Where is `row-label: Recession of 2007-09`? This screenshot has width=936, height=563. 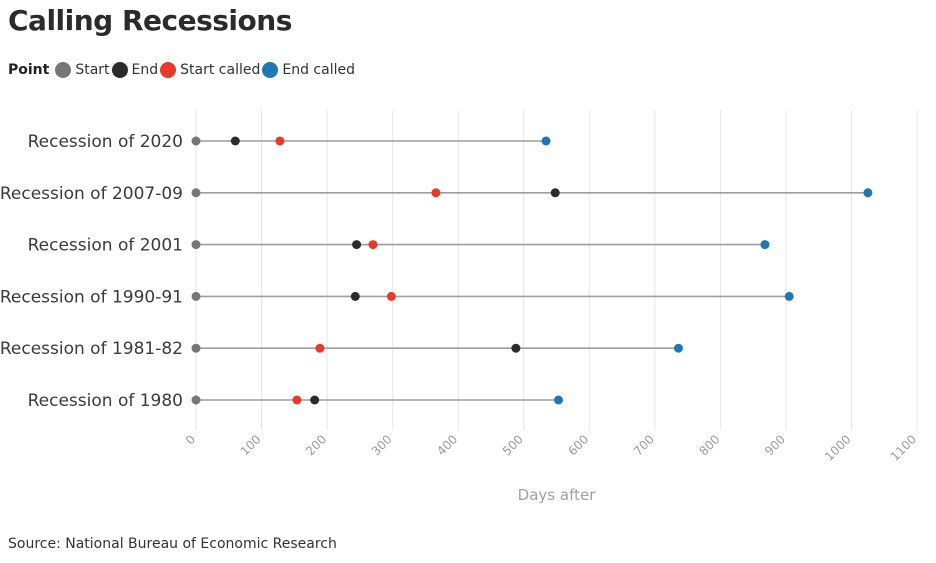 row-label: Recession of 2007-09 is located at coordinates (91, 194).